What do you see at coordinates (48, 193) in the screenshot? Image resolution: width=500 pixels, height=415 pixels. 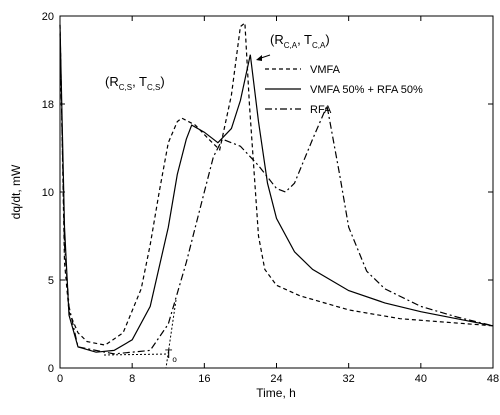 I see `y-tick-label: 10` at bounding box center [48, 193].